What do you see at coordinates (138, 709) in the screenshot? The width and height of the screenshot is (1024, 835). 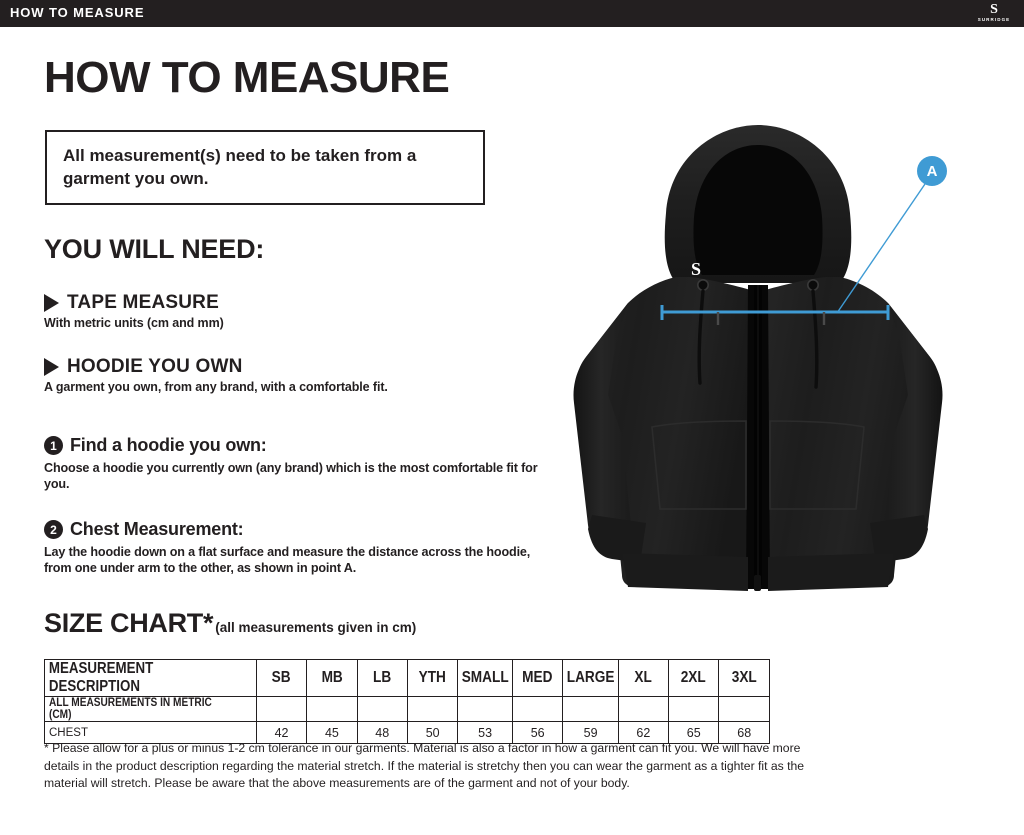 I see `table-cell-metric-label: ALL MEASUREMENTS IN METRIC (CM)` at bounding box center [138, 709].